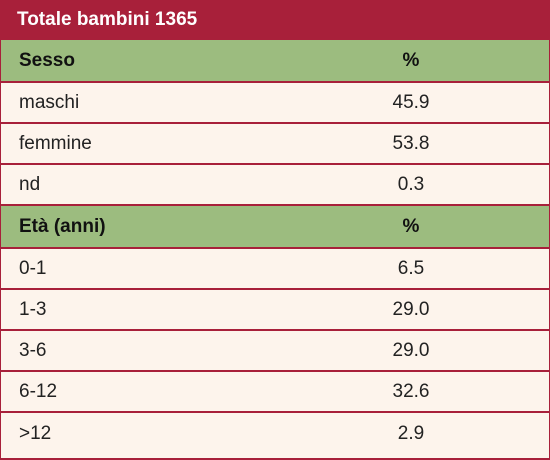  I want to click on table-row: >12 2.9, so click(275, 433).